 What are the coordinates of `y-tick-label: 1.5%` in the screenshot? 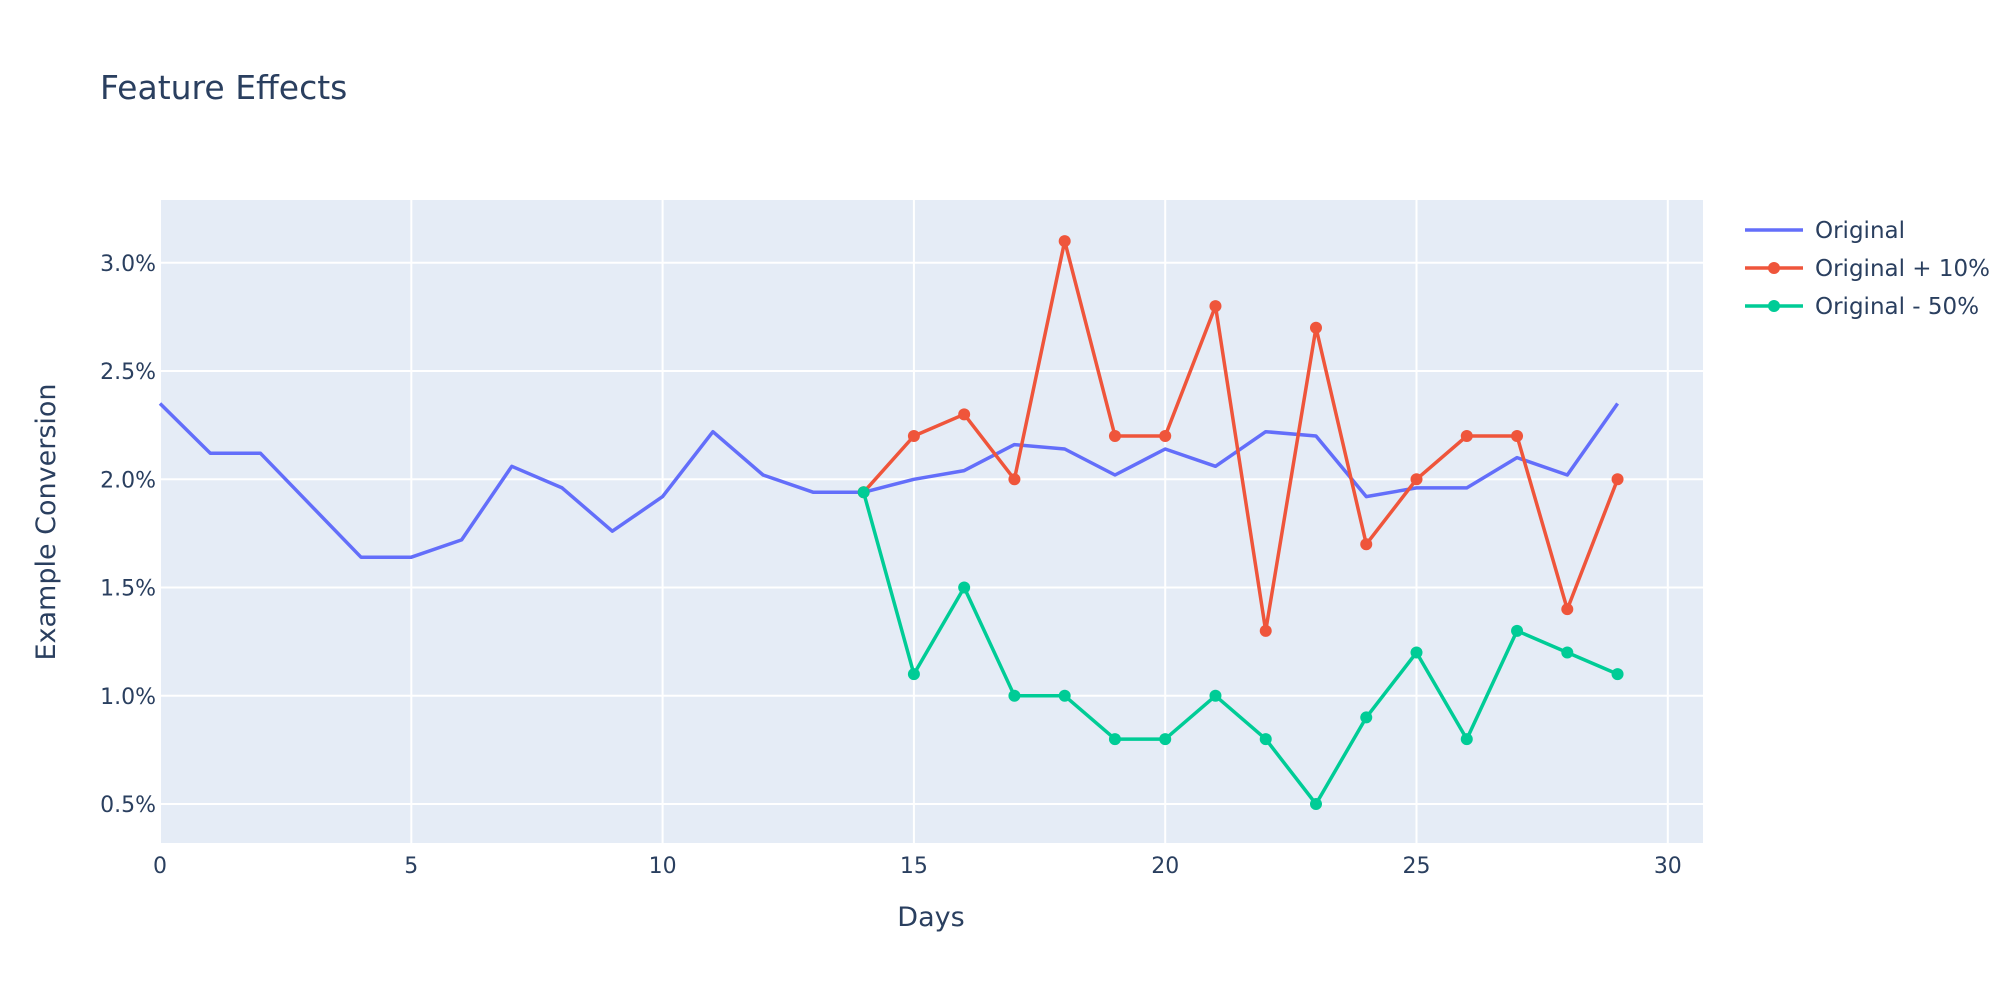 It's located at (128, 589).